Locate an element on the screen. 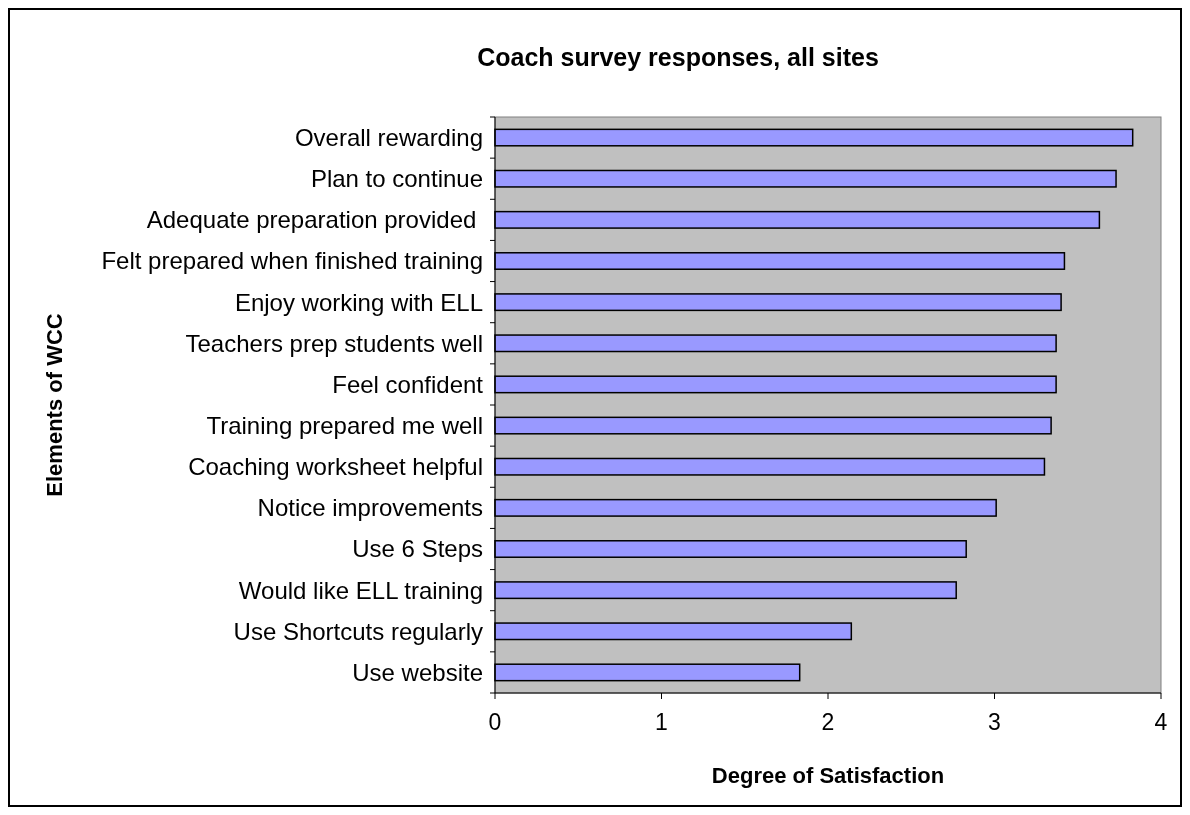  y-tick-label: Teachers prep students well is located at coordinates (334, 343).